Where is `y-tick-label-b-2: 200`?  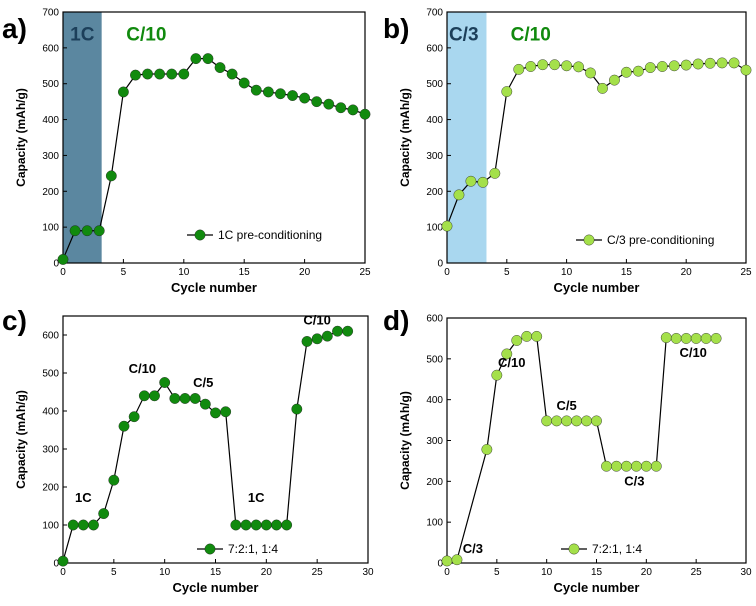 y-tick-label-b-2: 200 is located at coordinates (434, 192).